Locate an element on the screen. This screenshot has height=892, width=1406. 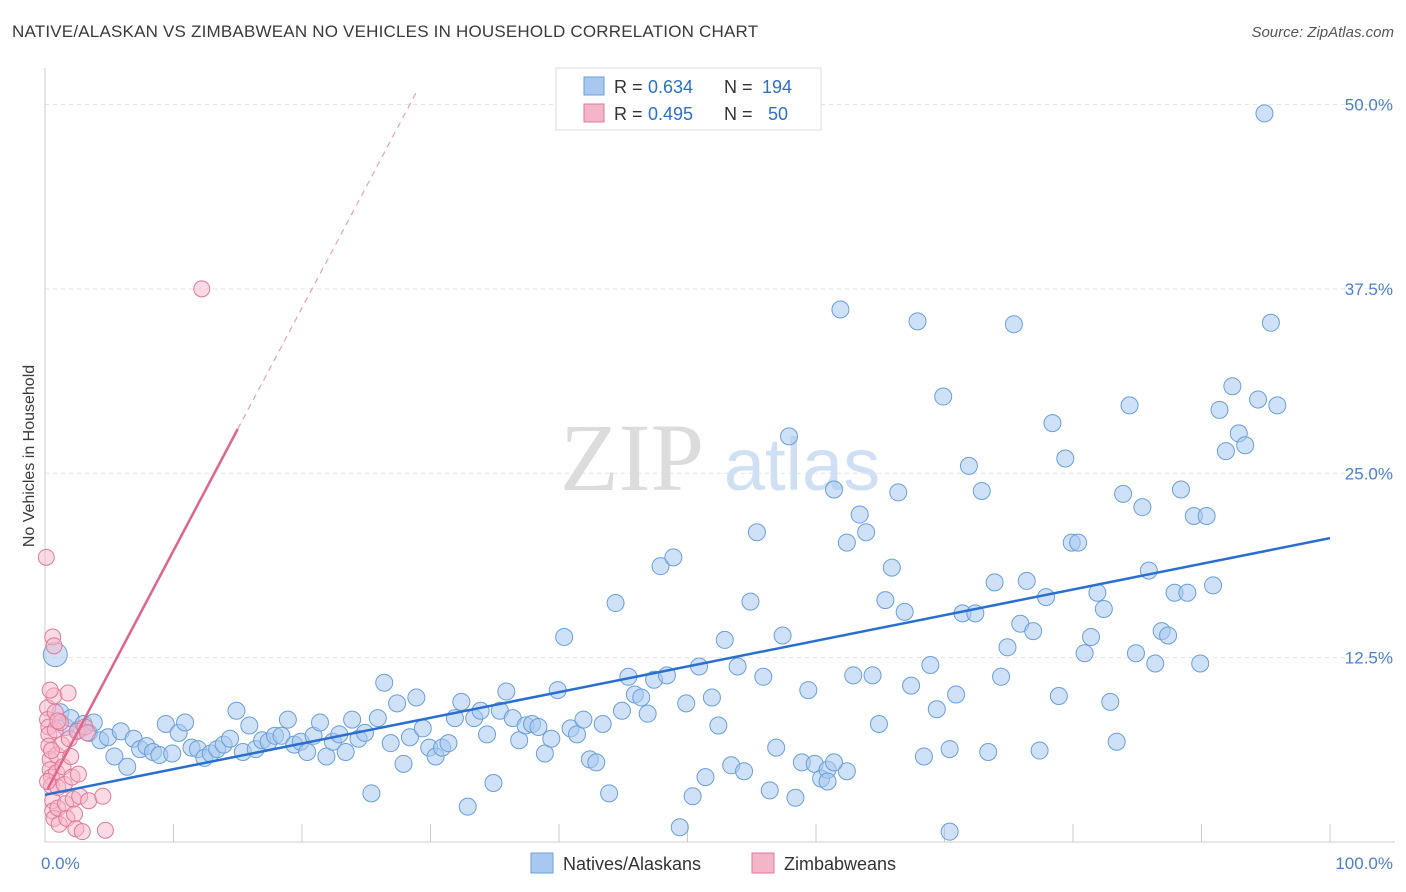
y-tick-label: 25.0% is located at coordinates (1369, 473).